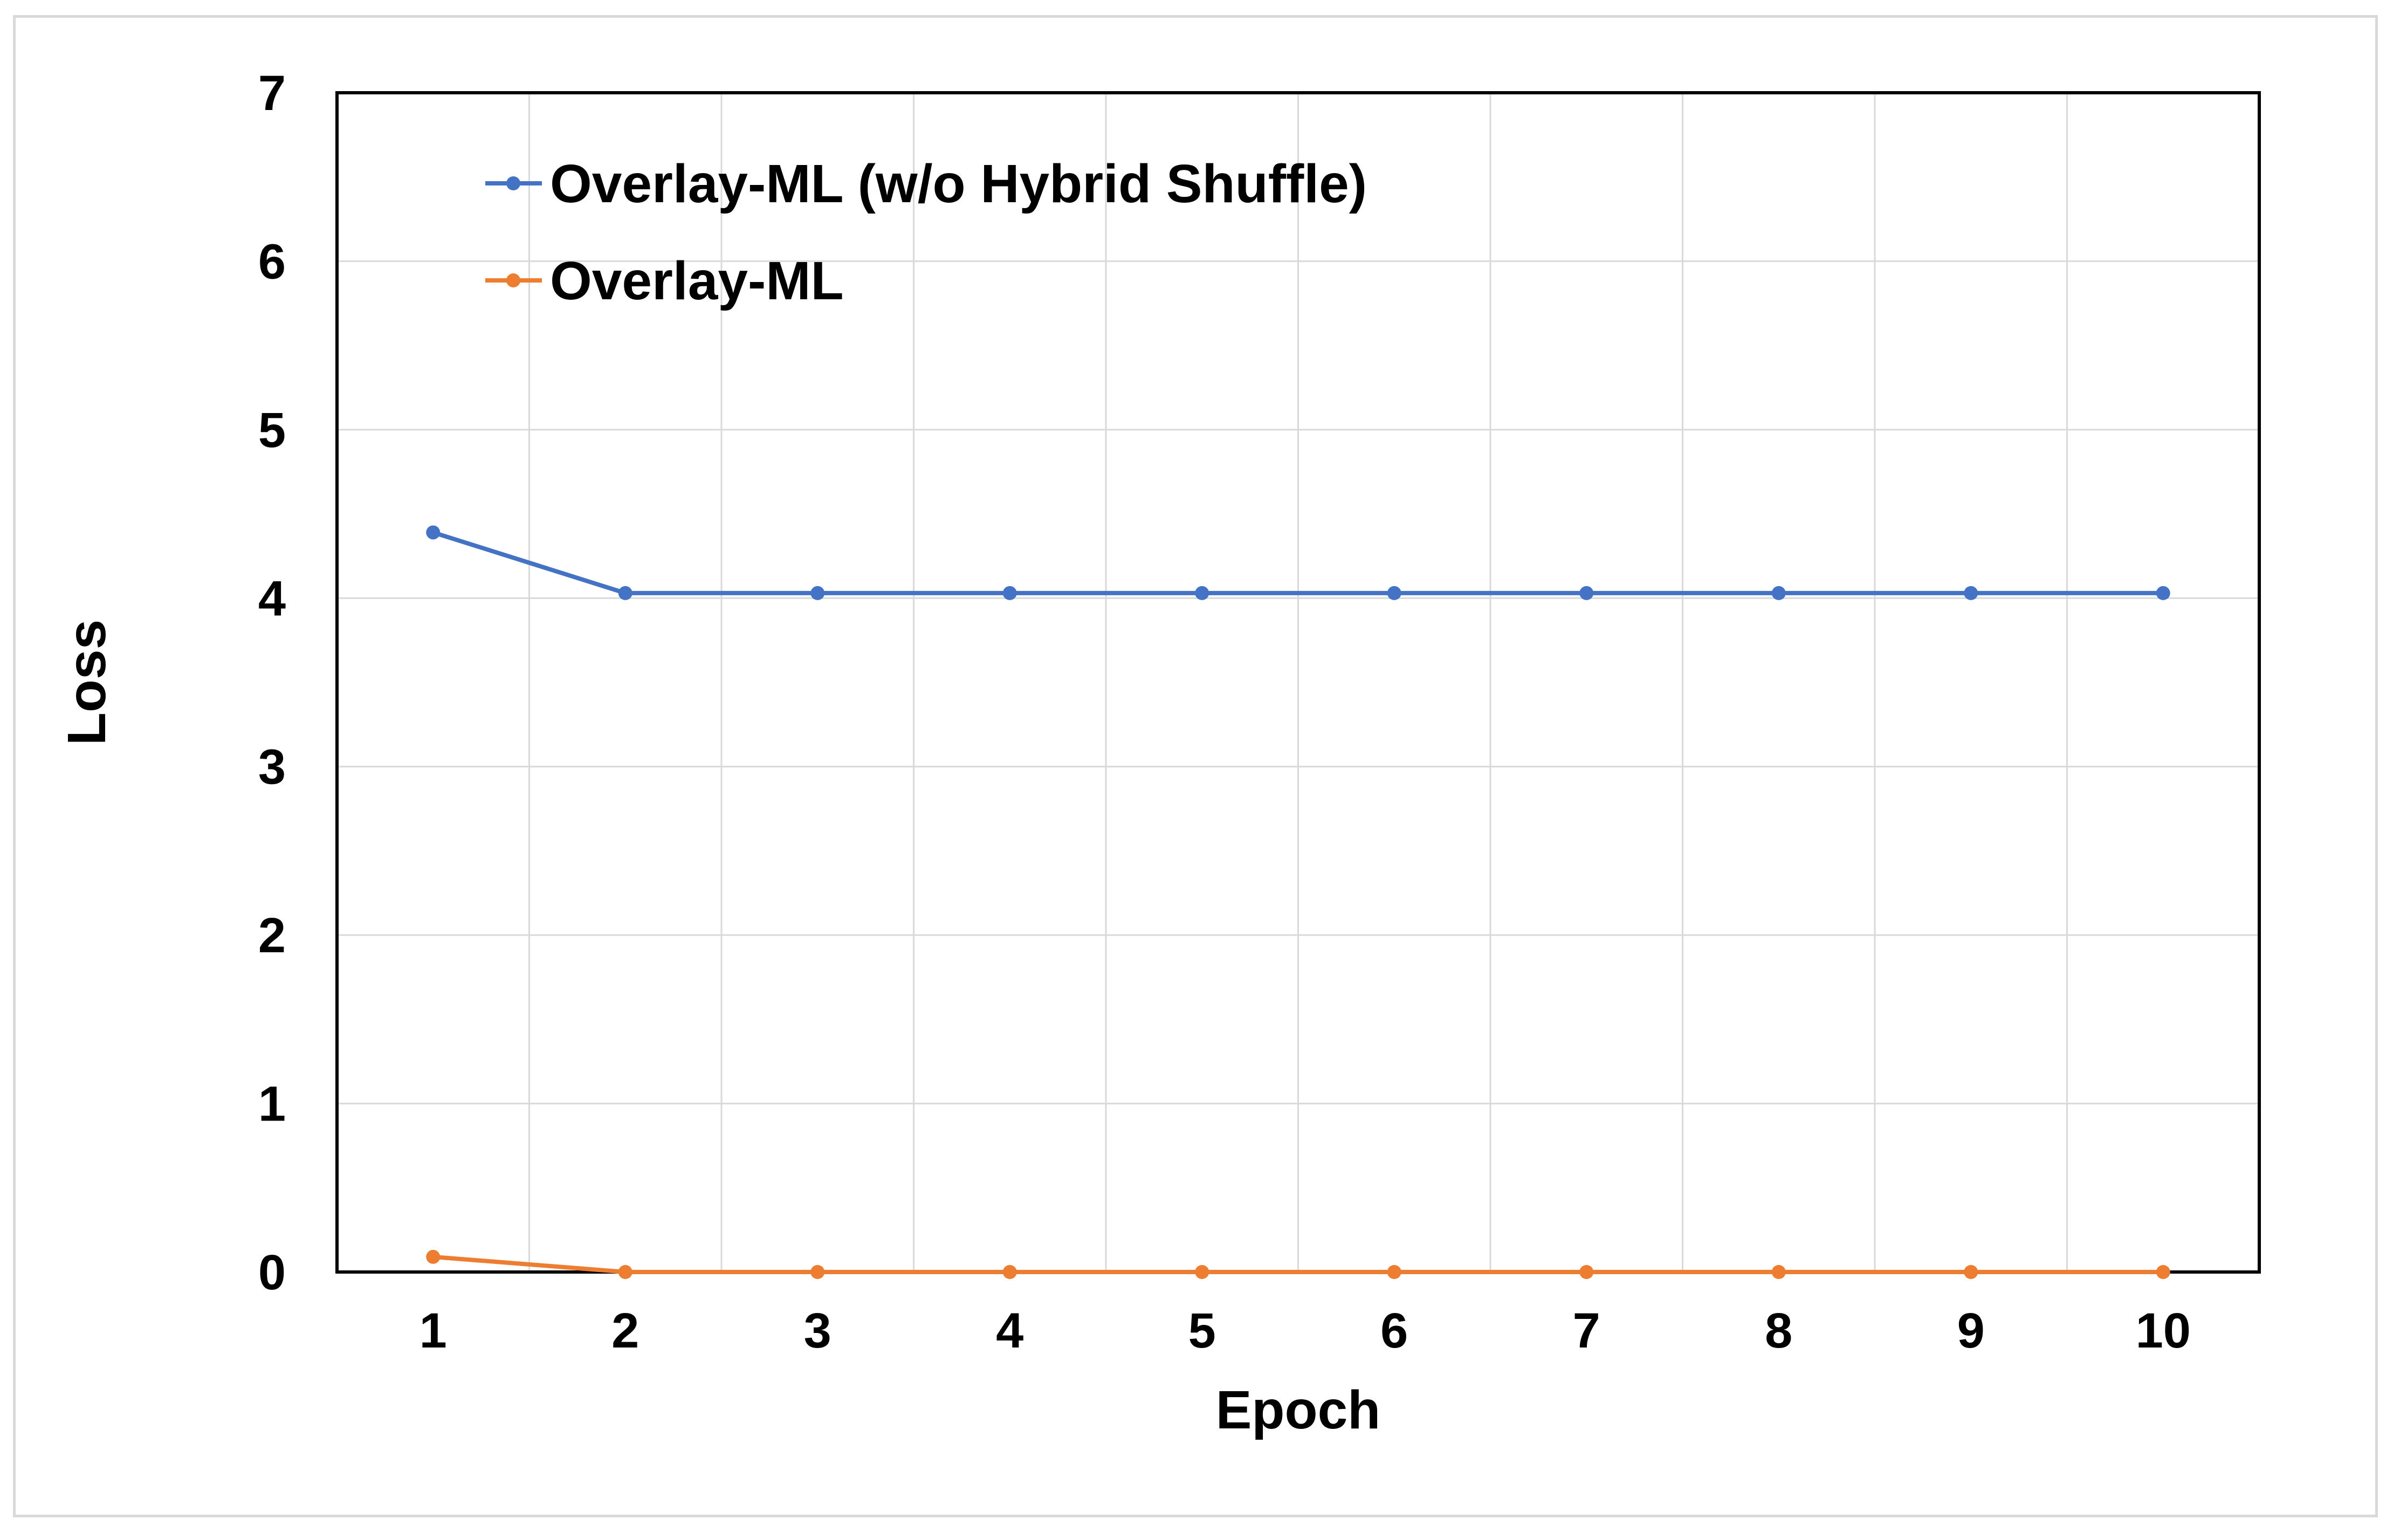  Describe the element at coordinates (1305, 1330) in the screenshot. I see `x-axis-ticks: 1 2 3 4 5 6 7 8 9 10` at that location.